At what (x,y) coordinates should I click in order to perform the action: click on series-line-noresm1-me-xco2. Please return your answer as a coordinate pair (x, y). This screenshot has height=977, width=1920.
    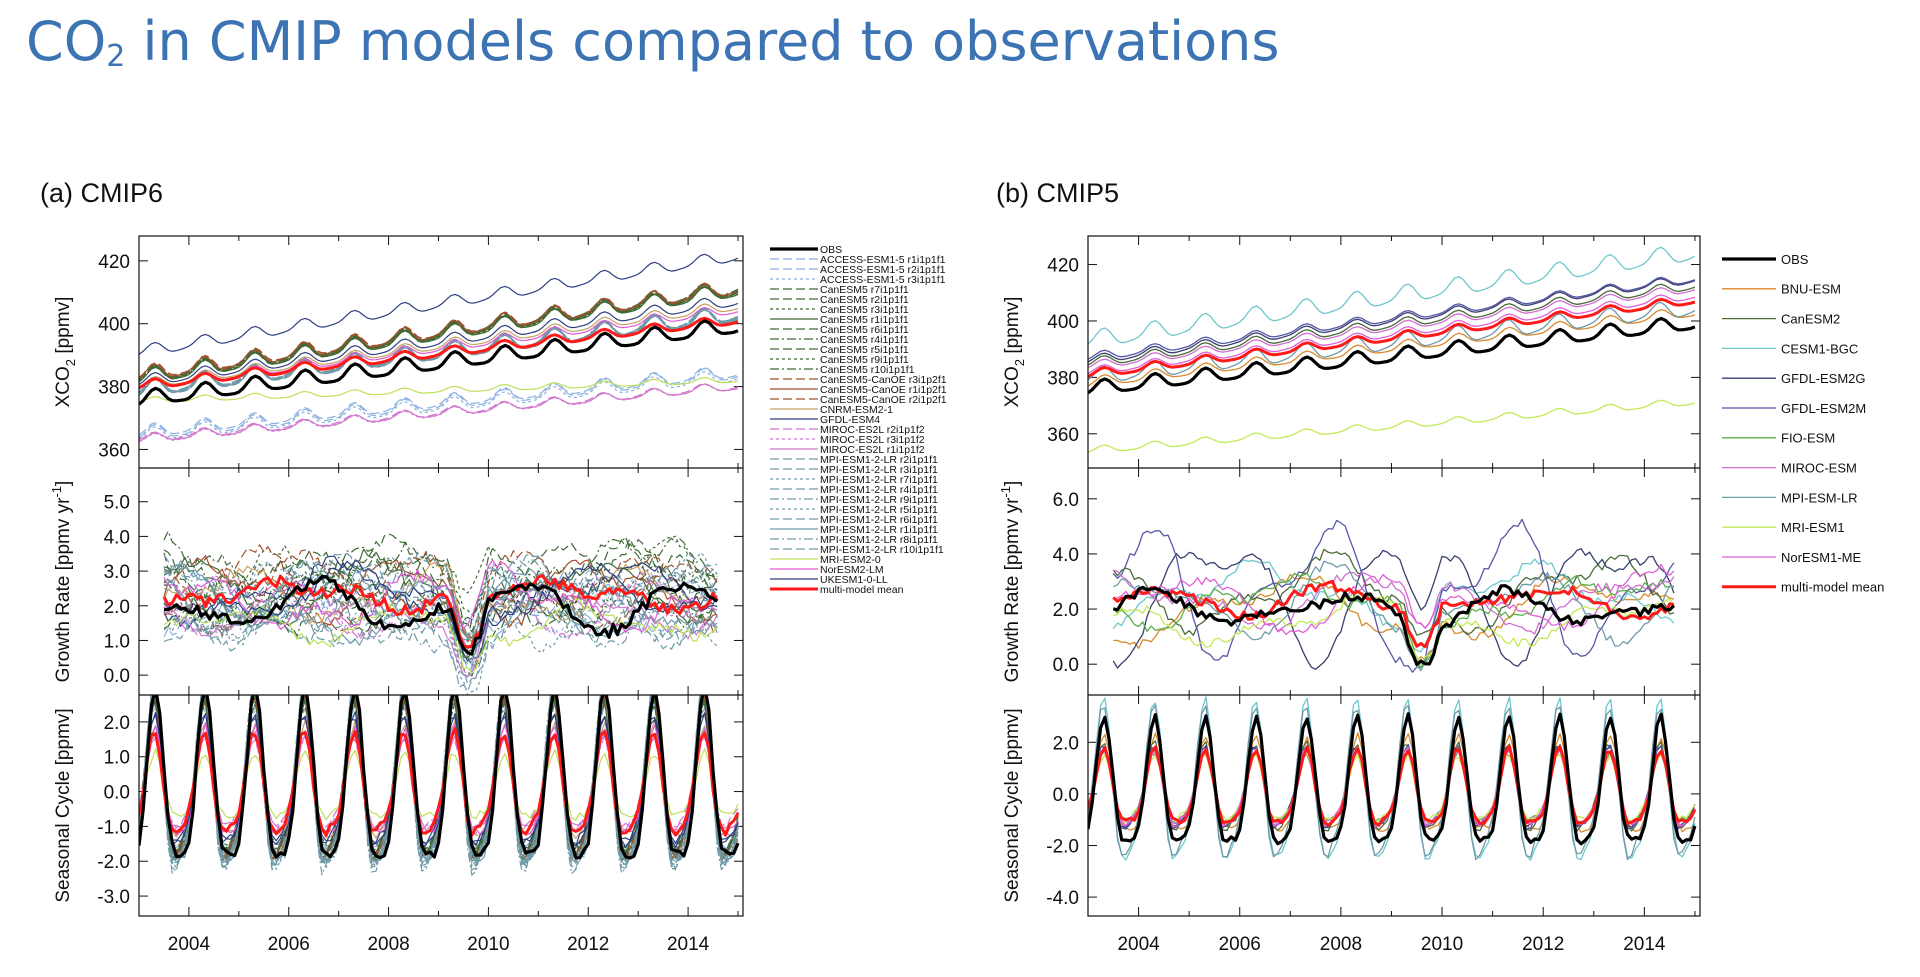
    Looking at the image, I should click on (1392, 334).